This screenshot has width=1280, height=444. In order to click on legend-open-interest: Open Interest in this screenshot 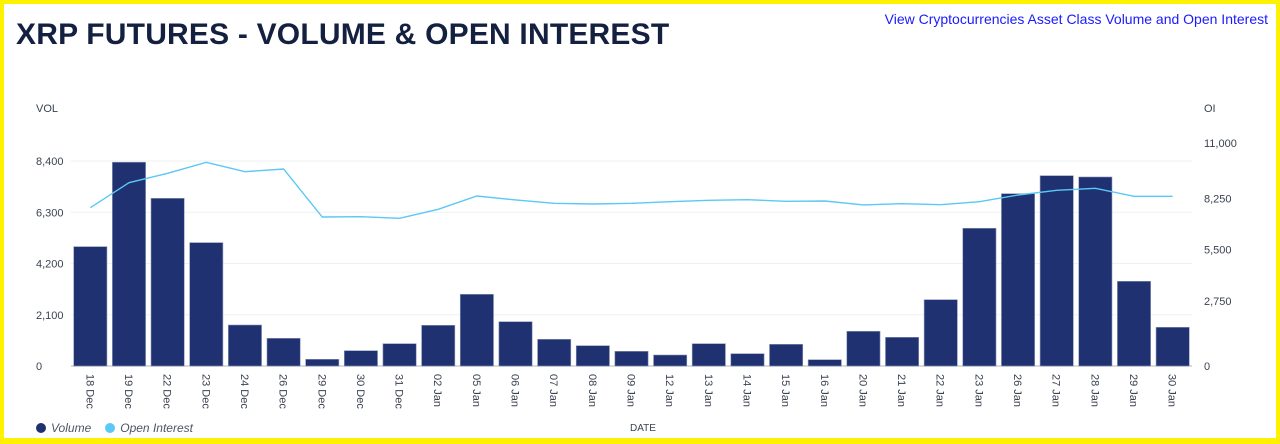, I will do `click(149, 428)`.